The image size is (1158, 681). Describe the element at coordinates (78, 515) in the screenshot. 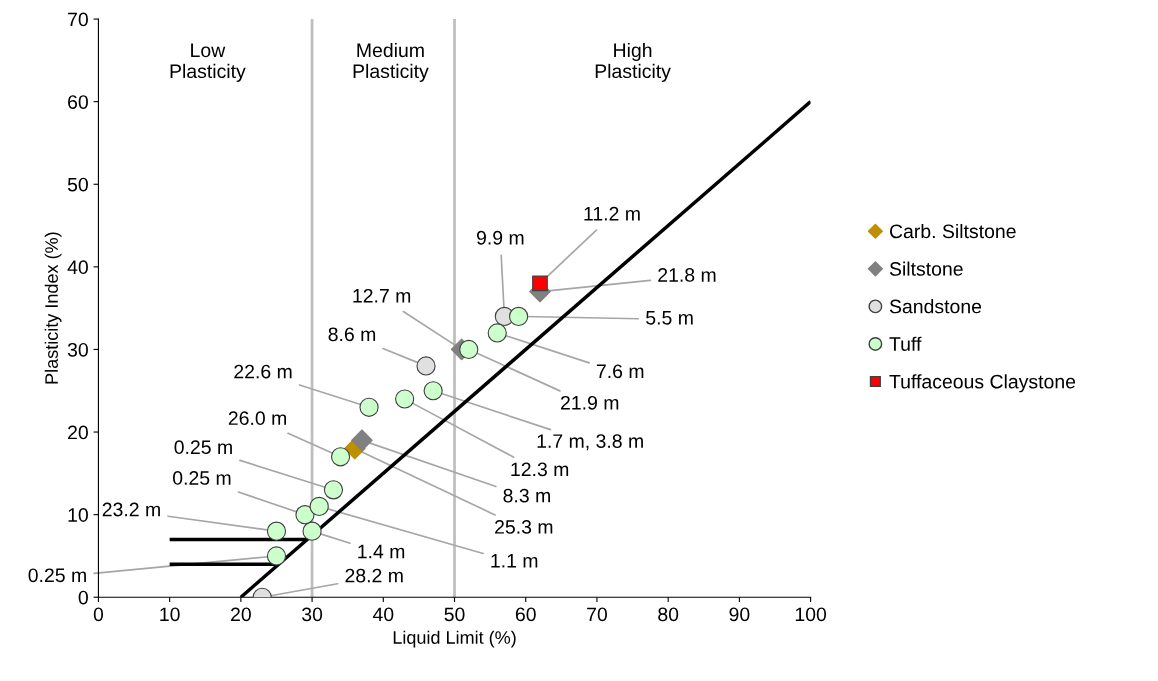

I see `y-tick-label: 10` at that location.